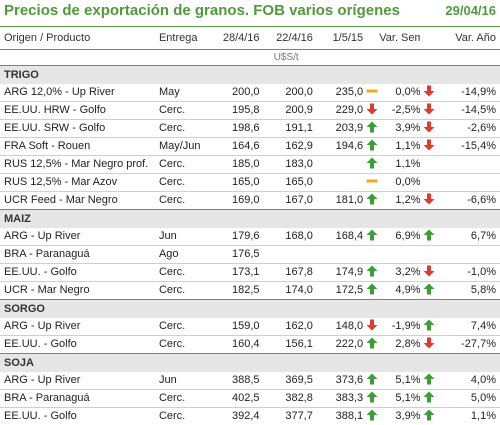 This screenshot has width=500, height=425. I want to click on price-1-5-cell: 203,9, so click(338, 129).